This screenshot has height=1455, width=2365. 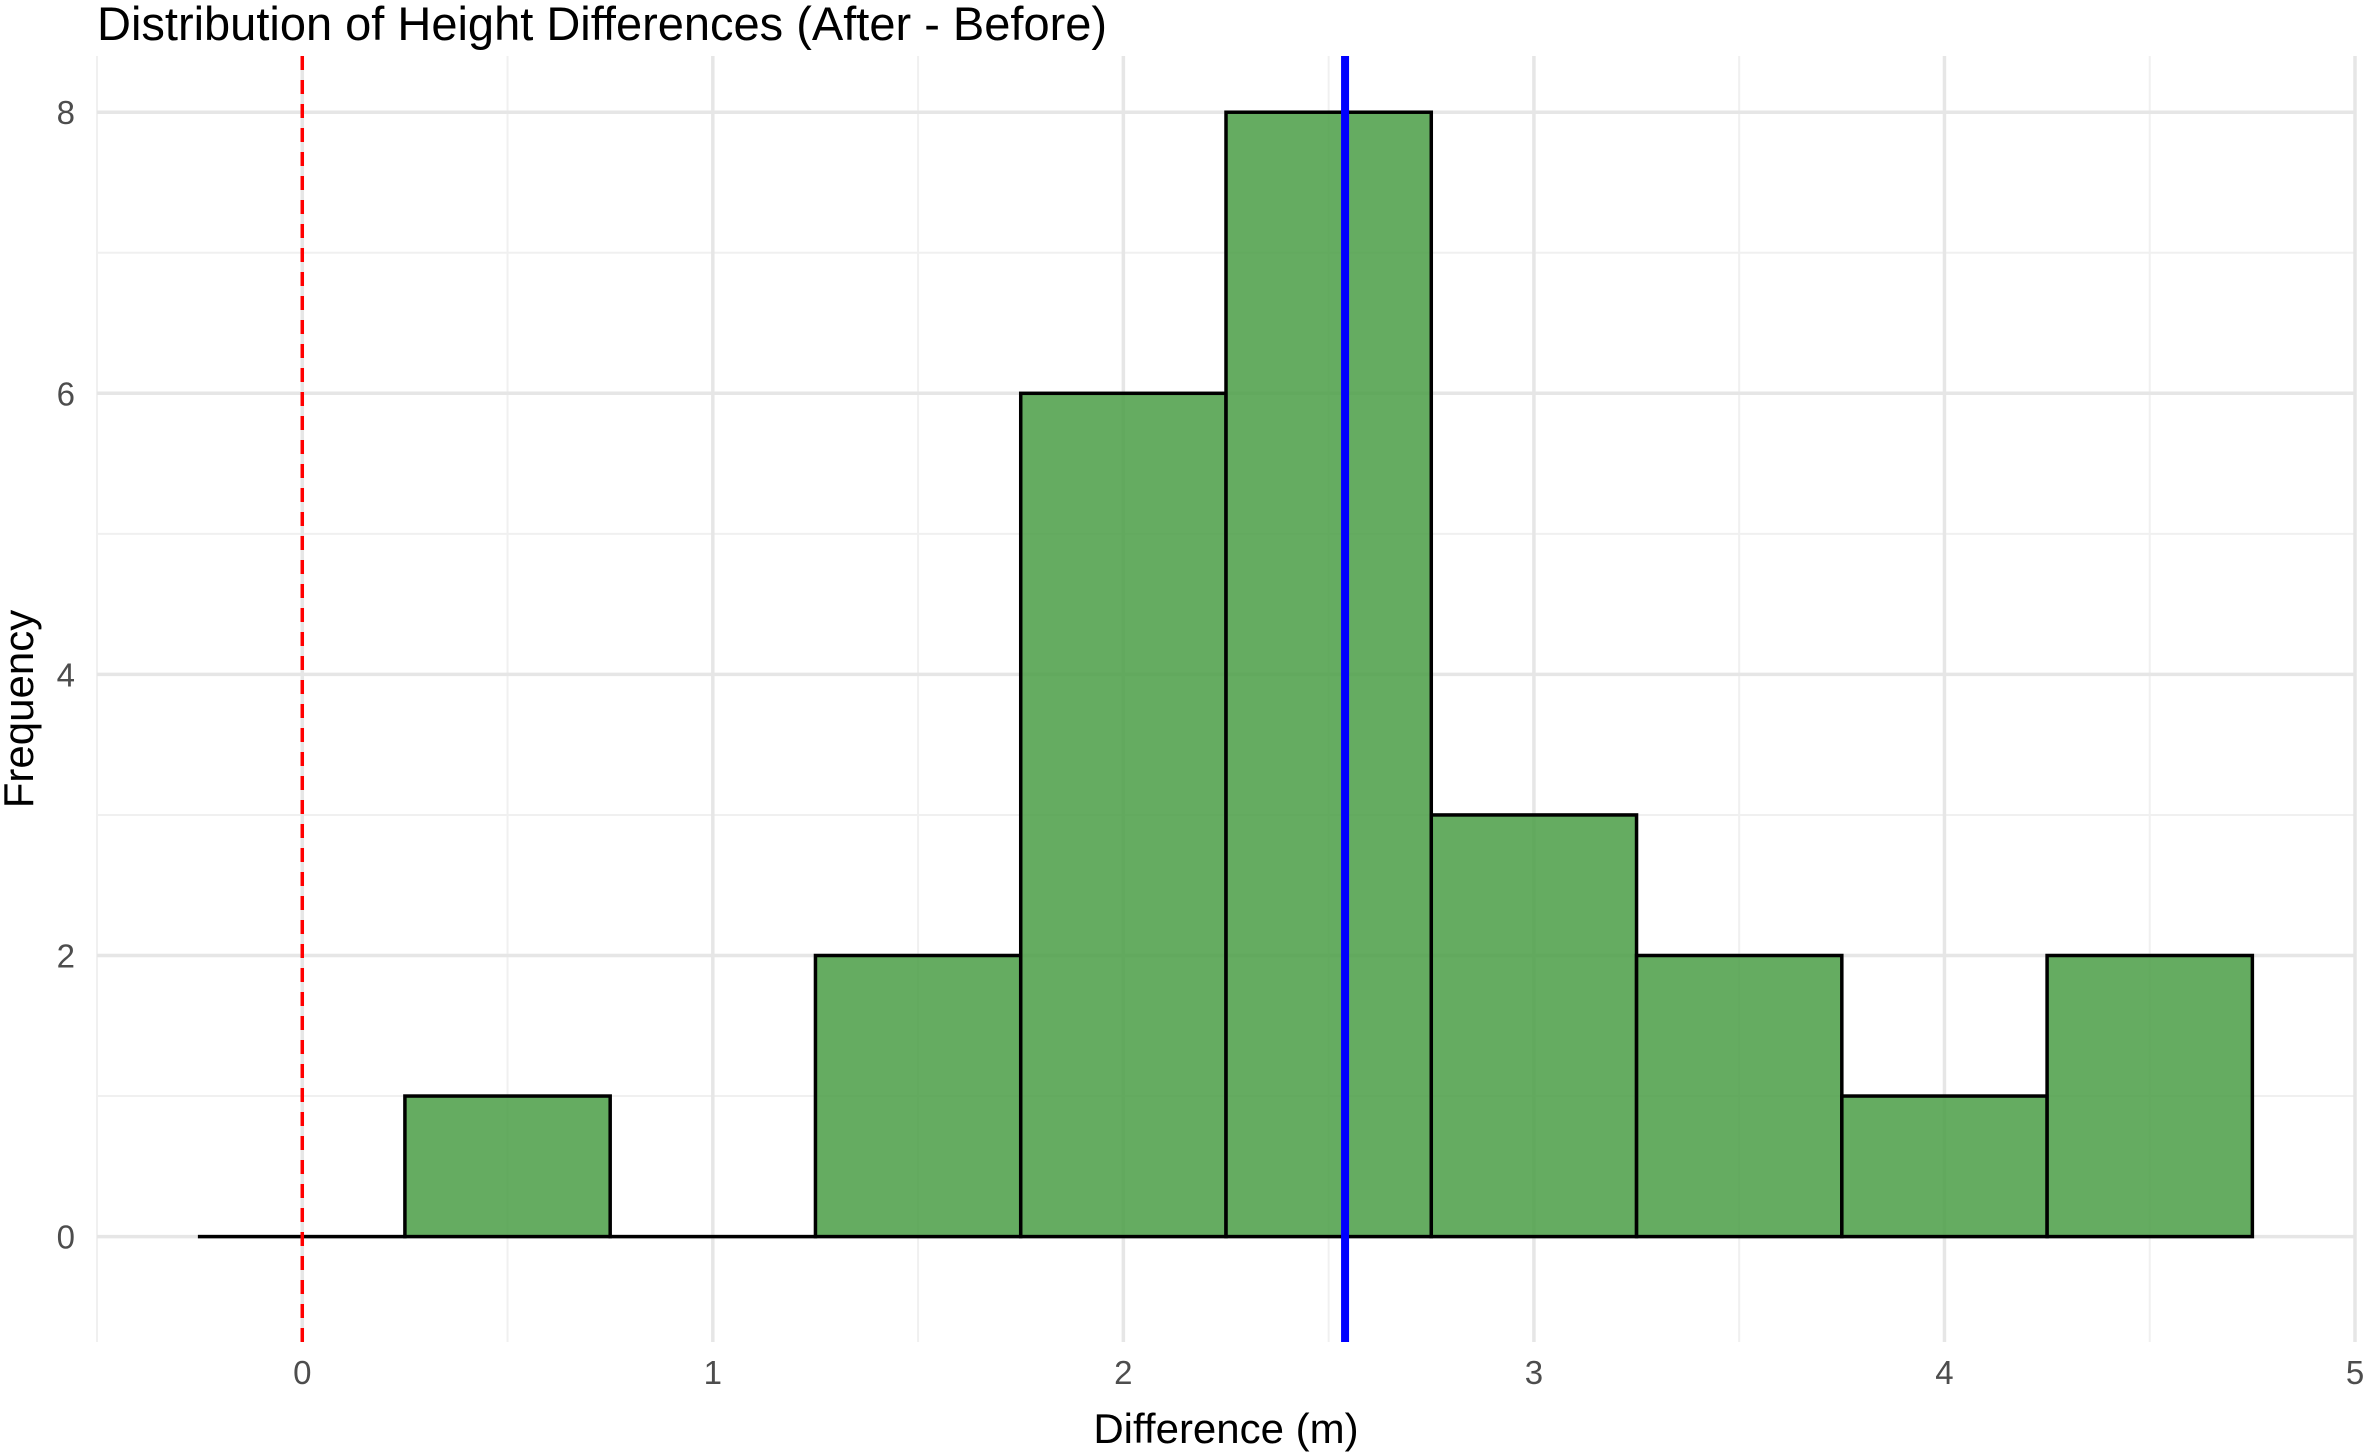 What do you see at coordinates (66, 393) in the screenshot?
I see `y-tick-label: 6` at bounding box center [66, 393].